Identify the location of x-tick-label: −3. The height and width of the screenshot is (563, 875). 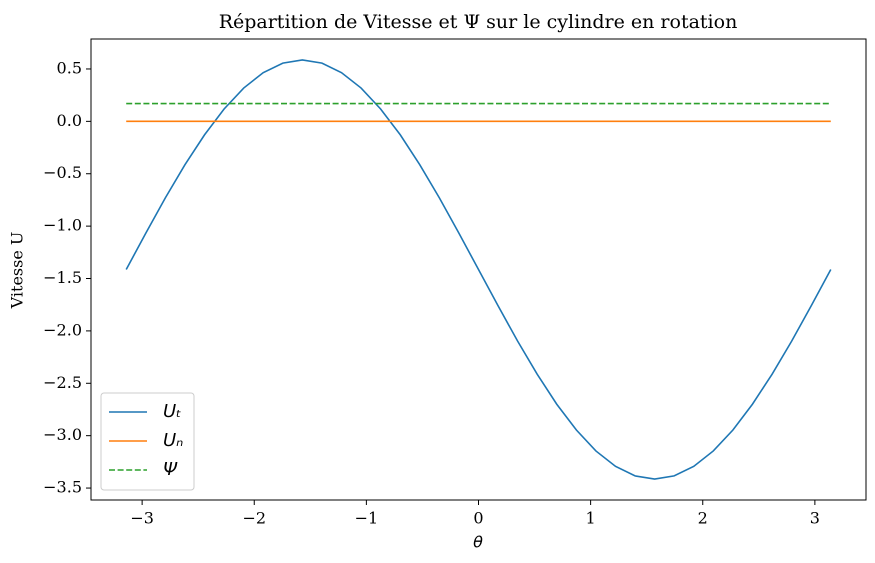
(142, 518).